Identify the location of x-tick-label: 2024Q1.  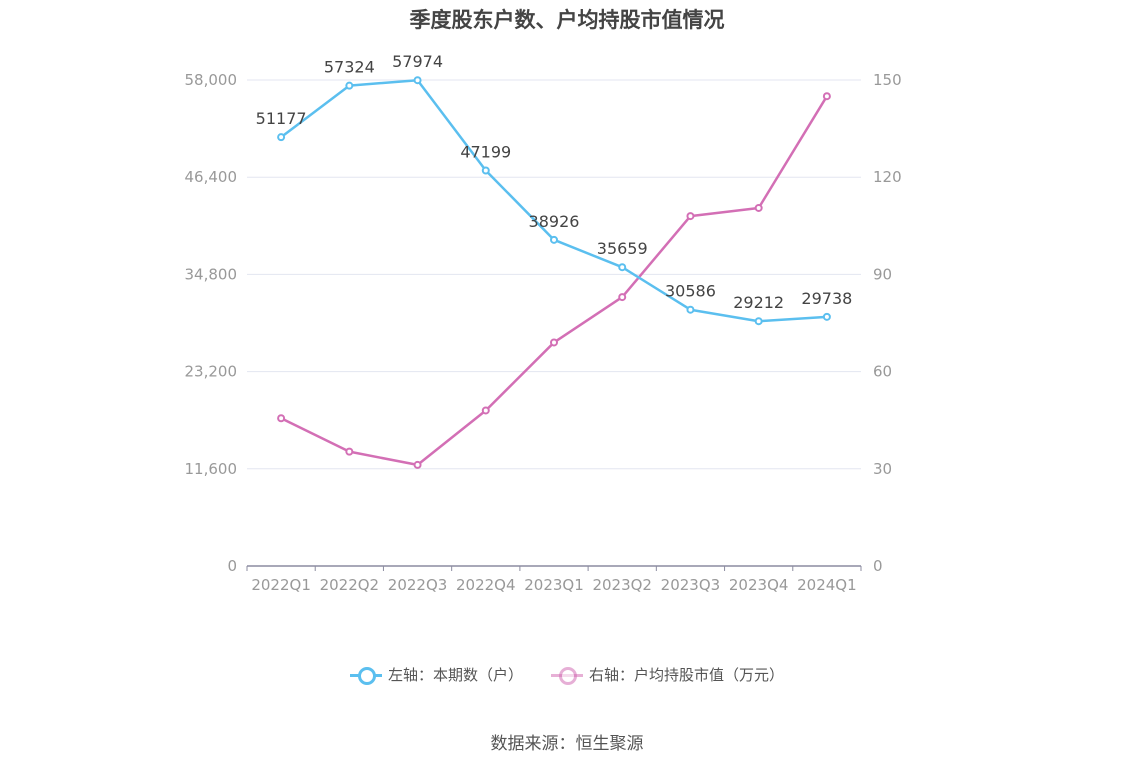
(827, 585).